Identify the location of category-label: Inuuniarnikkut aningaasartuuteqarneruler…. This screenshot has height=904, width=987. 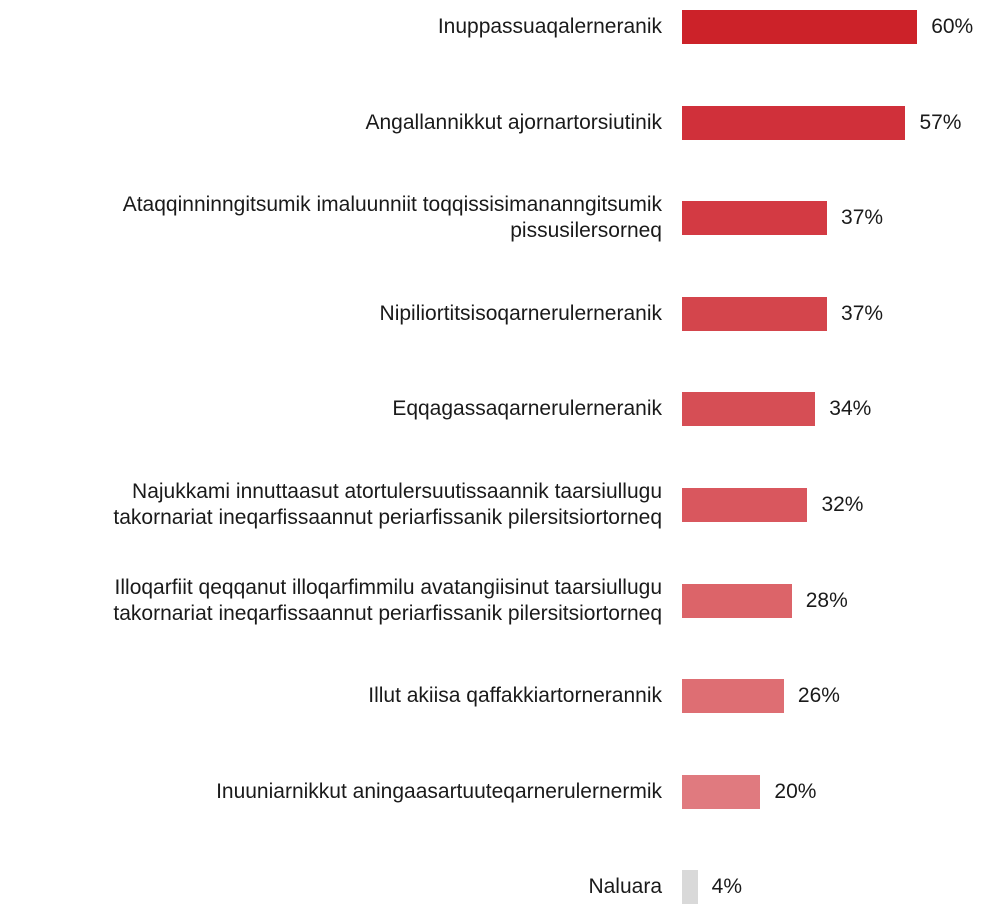
(439, 791).